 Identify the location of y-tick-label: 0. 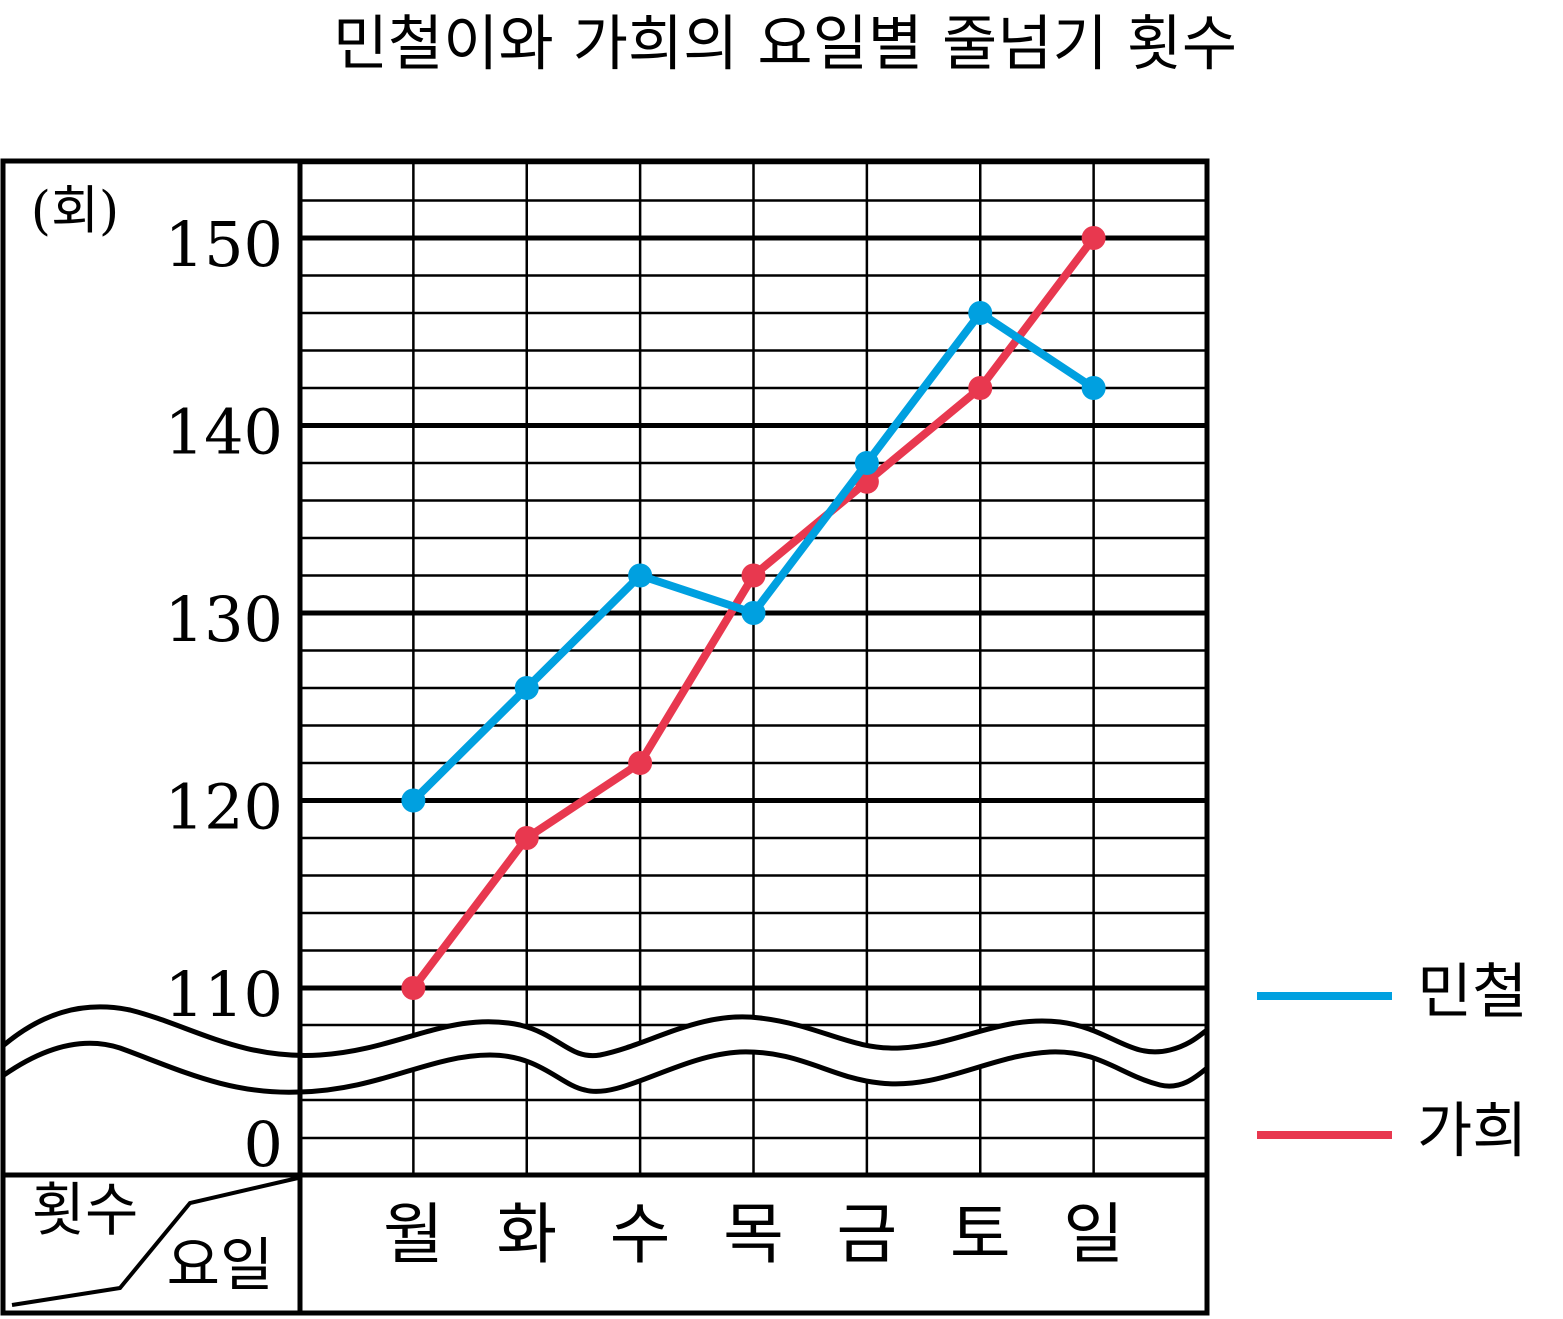
(263, 1144).